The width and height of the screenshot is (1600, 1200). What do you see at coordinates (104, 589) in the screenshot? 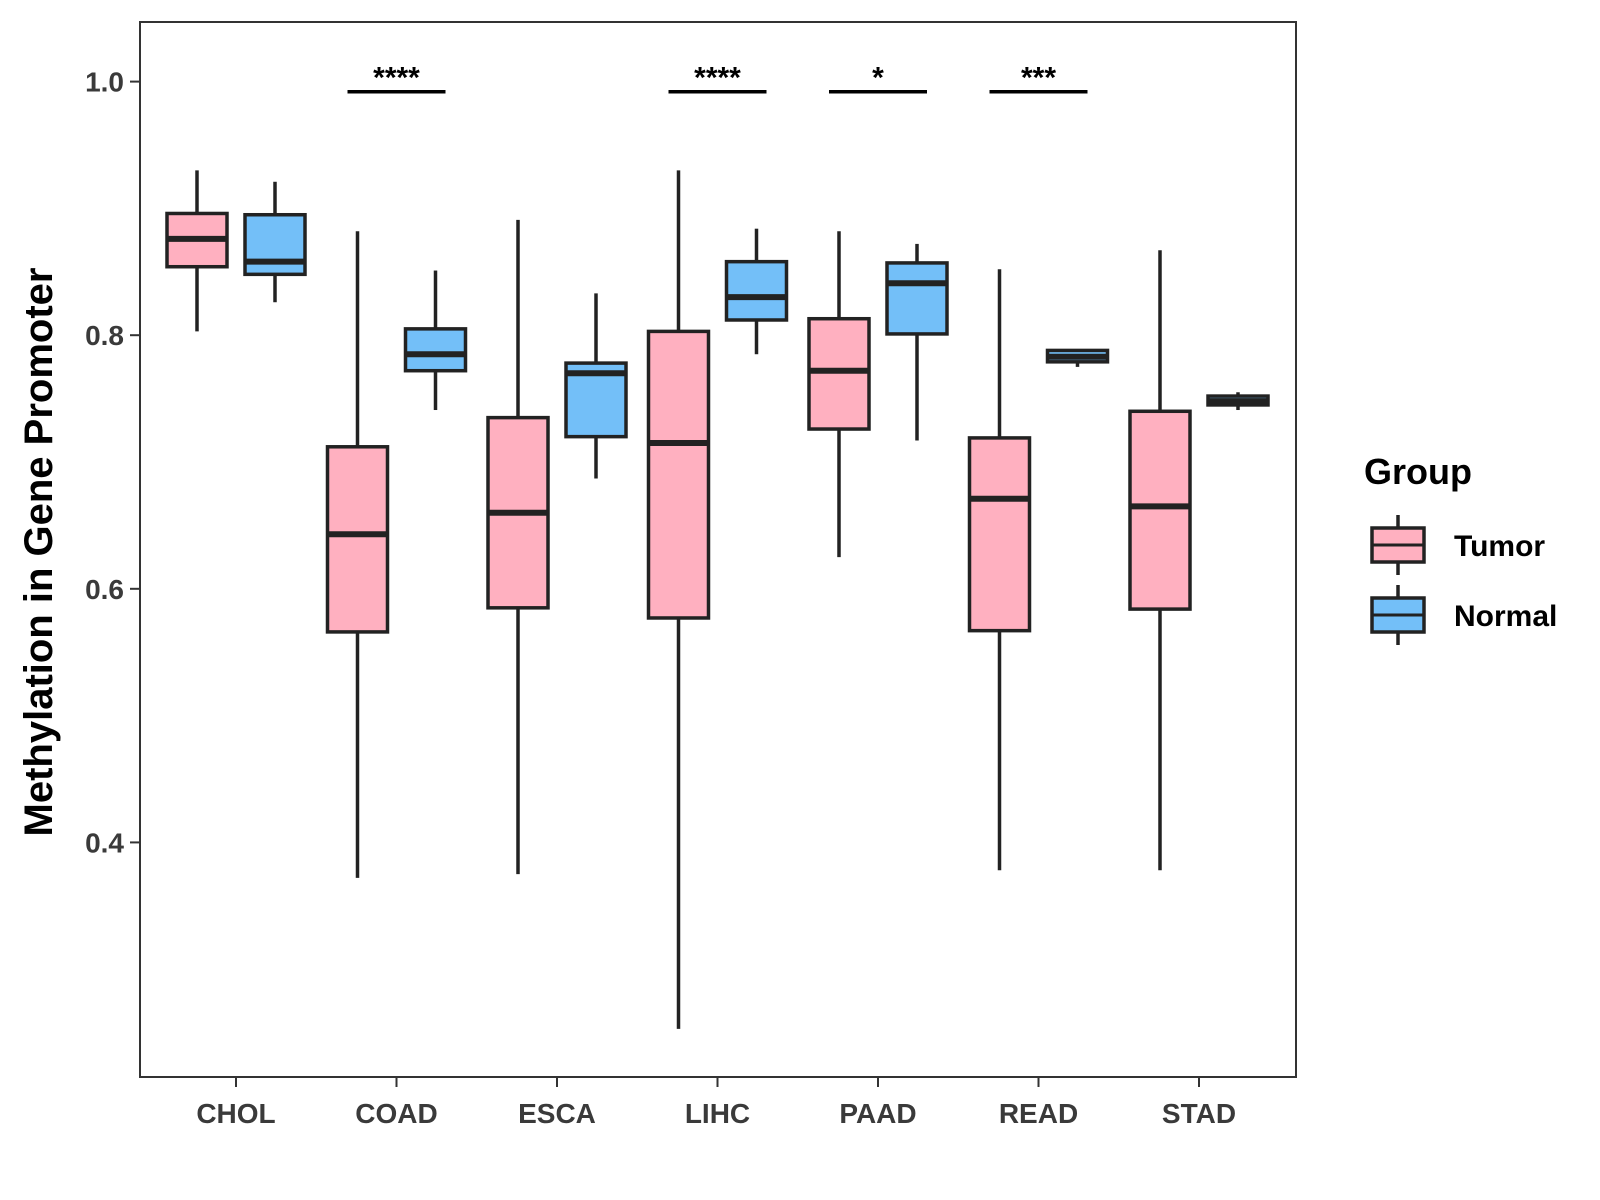
I see `y-tick-label: 0.6` at bounding box center [104, 589].